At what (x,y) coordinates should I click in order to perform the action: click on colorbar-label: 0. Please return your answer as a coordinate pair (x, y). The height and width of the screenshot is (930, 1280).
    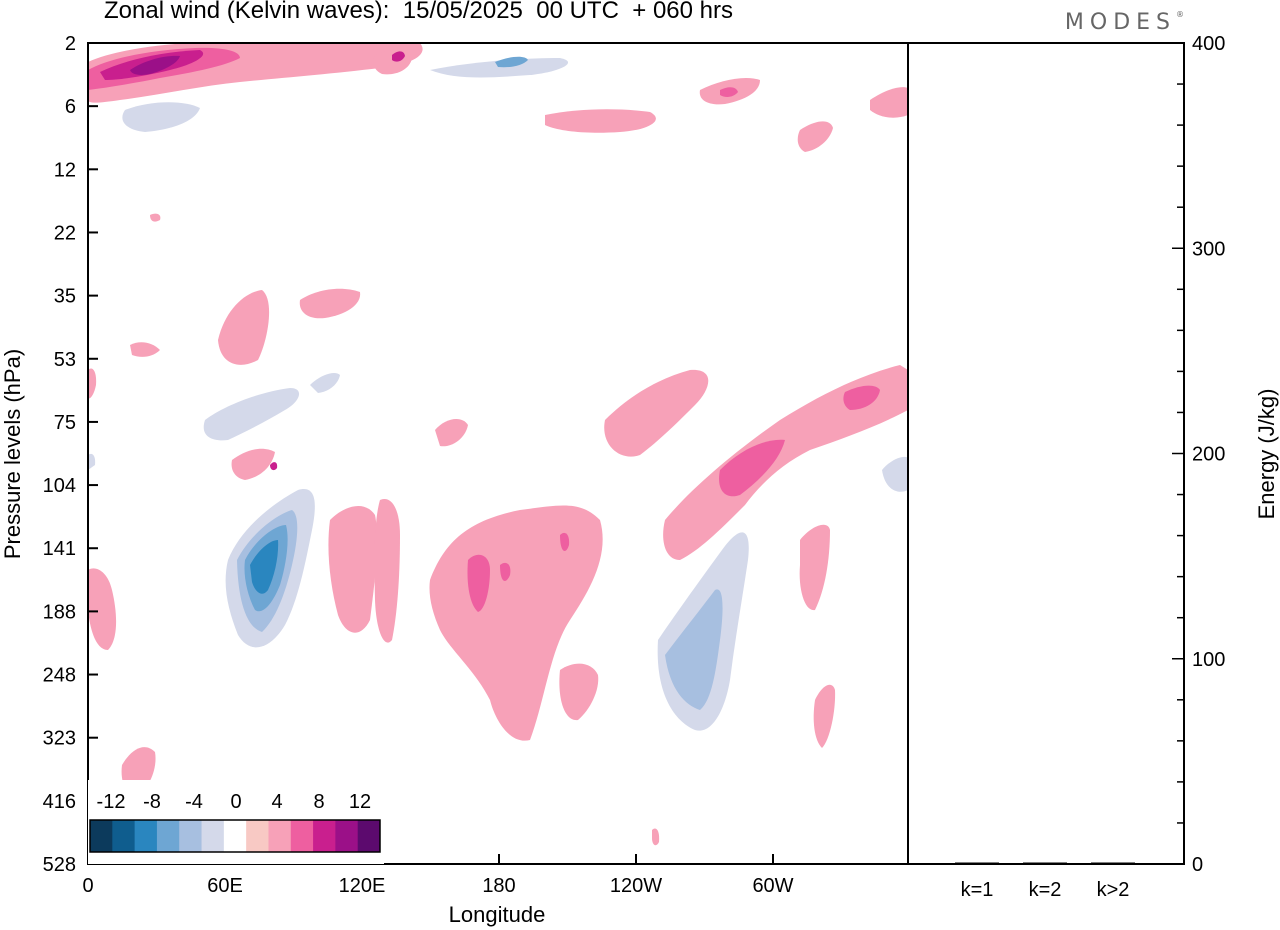
    Looking at the image, I should click on (235, 802).